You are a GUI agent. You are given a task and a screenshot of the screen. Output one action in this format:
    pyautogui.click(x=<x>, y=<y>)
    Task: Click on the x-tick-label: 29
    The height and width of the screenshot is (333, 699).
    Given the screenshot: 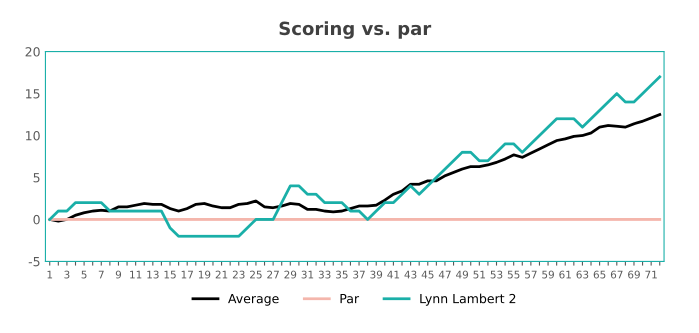 What is the action you would take?
    pyautogui.click(x=290, y=274)
    